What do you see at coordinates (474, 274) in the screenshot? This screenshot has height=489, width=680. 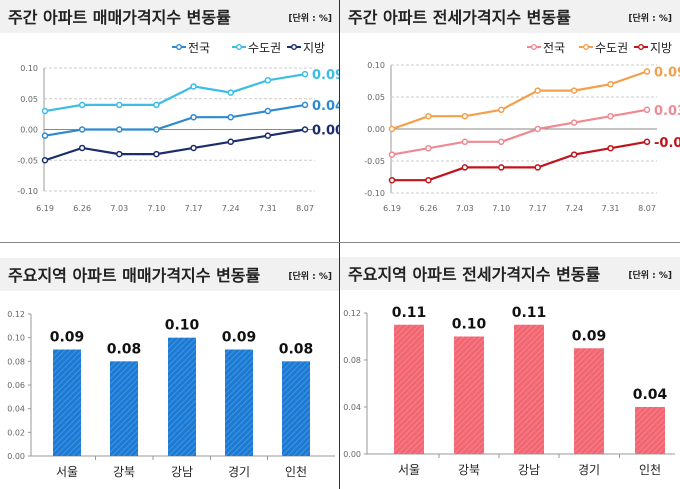 I see `chart-title: 주요지역 아파트 전세가격지수 변동률` at bounding box center [474, 274].